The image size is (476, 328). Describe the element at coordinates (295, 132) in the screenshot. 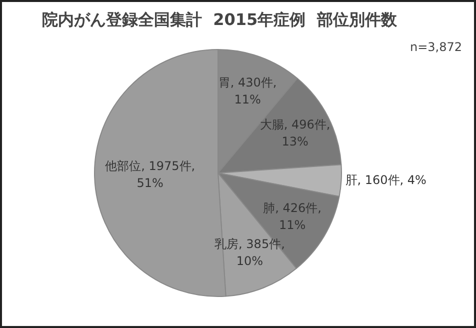

I see `slice-label: 大腸, 496件, 13%` at that location.